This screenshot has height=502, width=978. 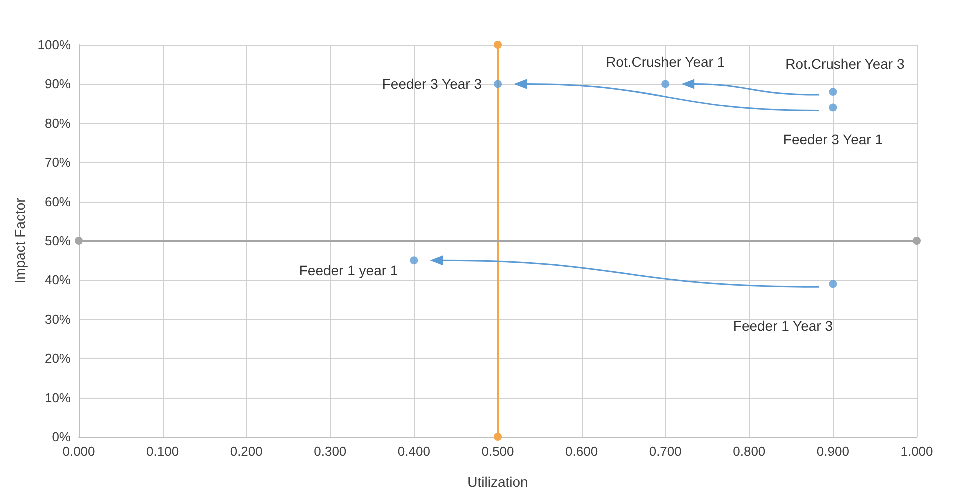 What do you see at coordinates (58, 202) in the screenshot?
I see `y-tick-label: 60%` at bounding box center [58, 202].